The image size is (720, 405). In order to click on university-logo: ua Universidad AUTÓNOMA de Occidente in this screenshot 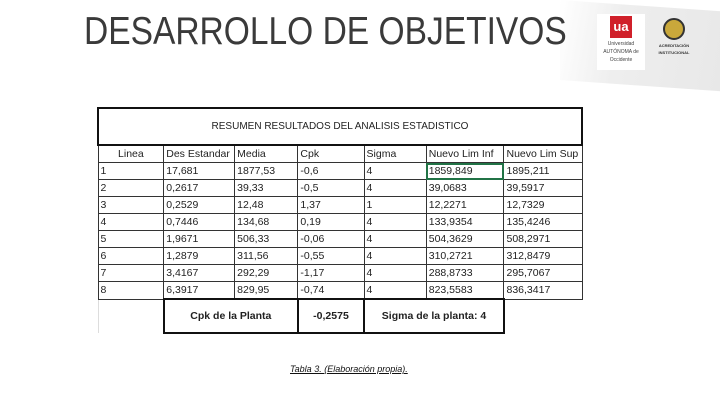, I will do `click(621, 42)`.